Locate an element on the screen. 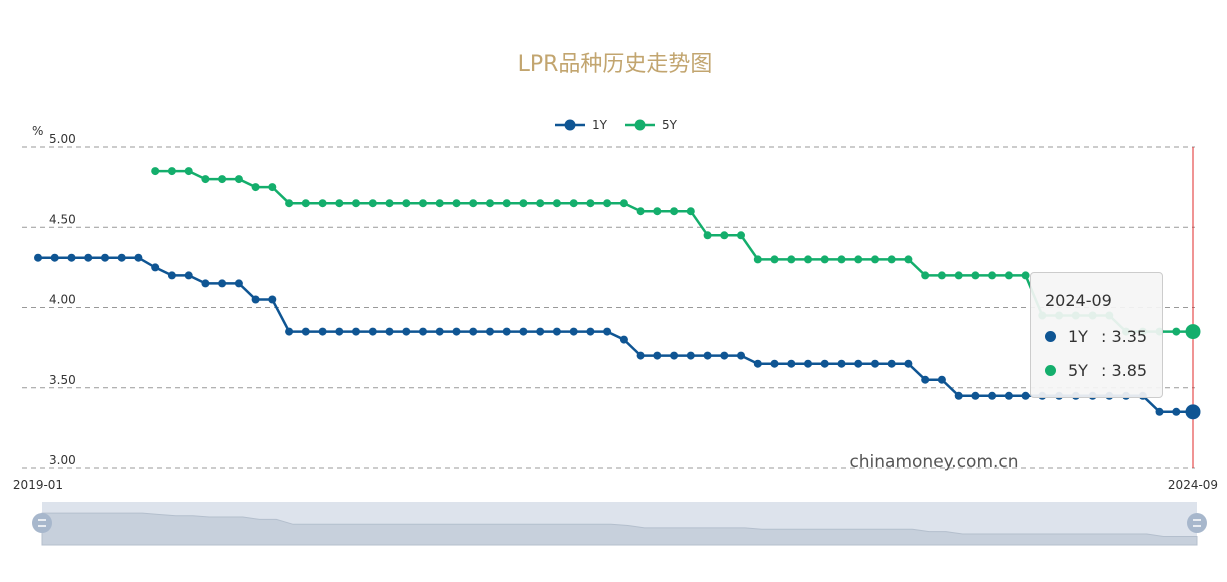  zoom-handle-left is located at coordinates (42, 523).